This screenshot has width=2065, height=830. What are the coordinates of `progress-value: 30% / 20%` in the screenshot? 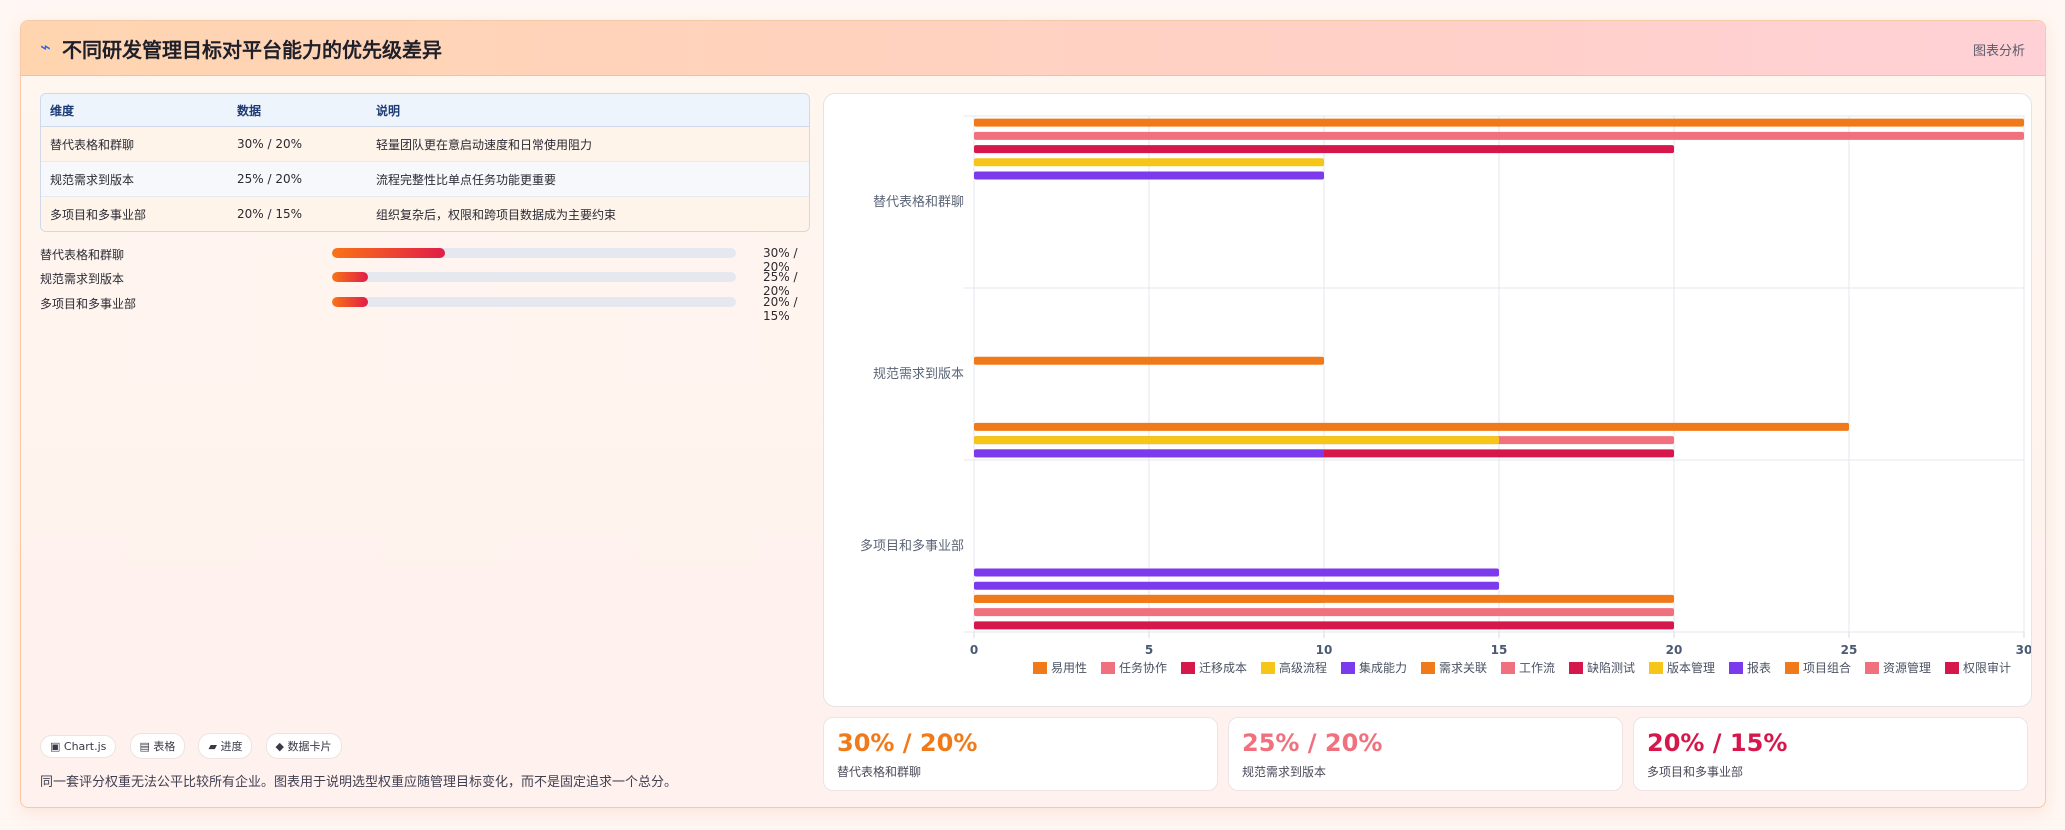 It's located at (780, 260).